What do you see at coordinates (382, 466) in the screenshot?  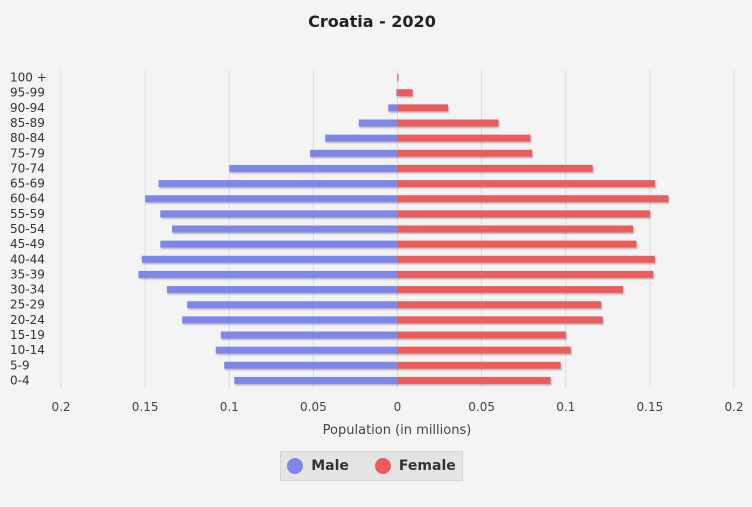 I see `female-color-dot` at bounding box center [382, 466].